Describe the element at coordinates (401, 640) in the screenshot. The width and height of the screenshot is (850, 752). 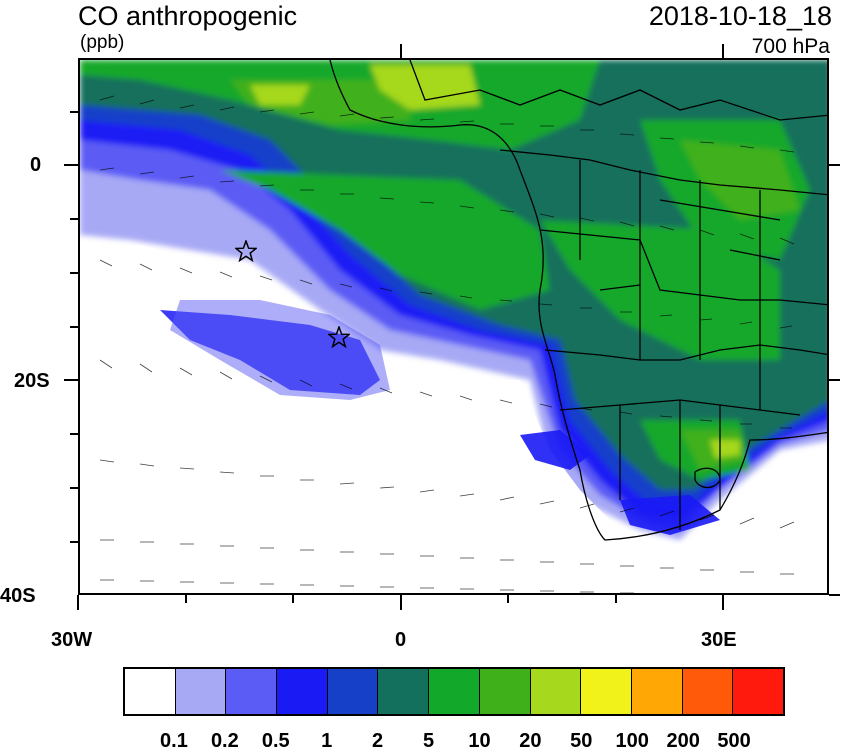
I see `x-tick-label: 0` at that location.